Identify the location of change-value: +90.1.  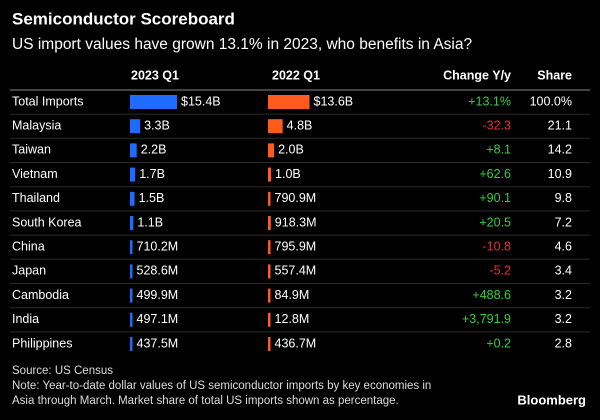
(495, 198).